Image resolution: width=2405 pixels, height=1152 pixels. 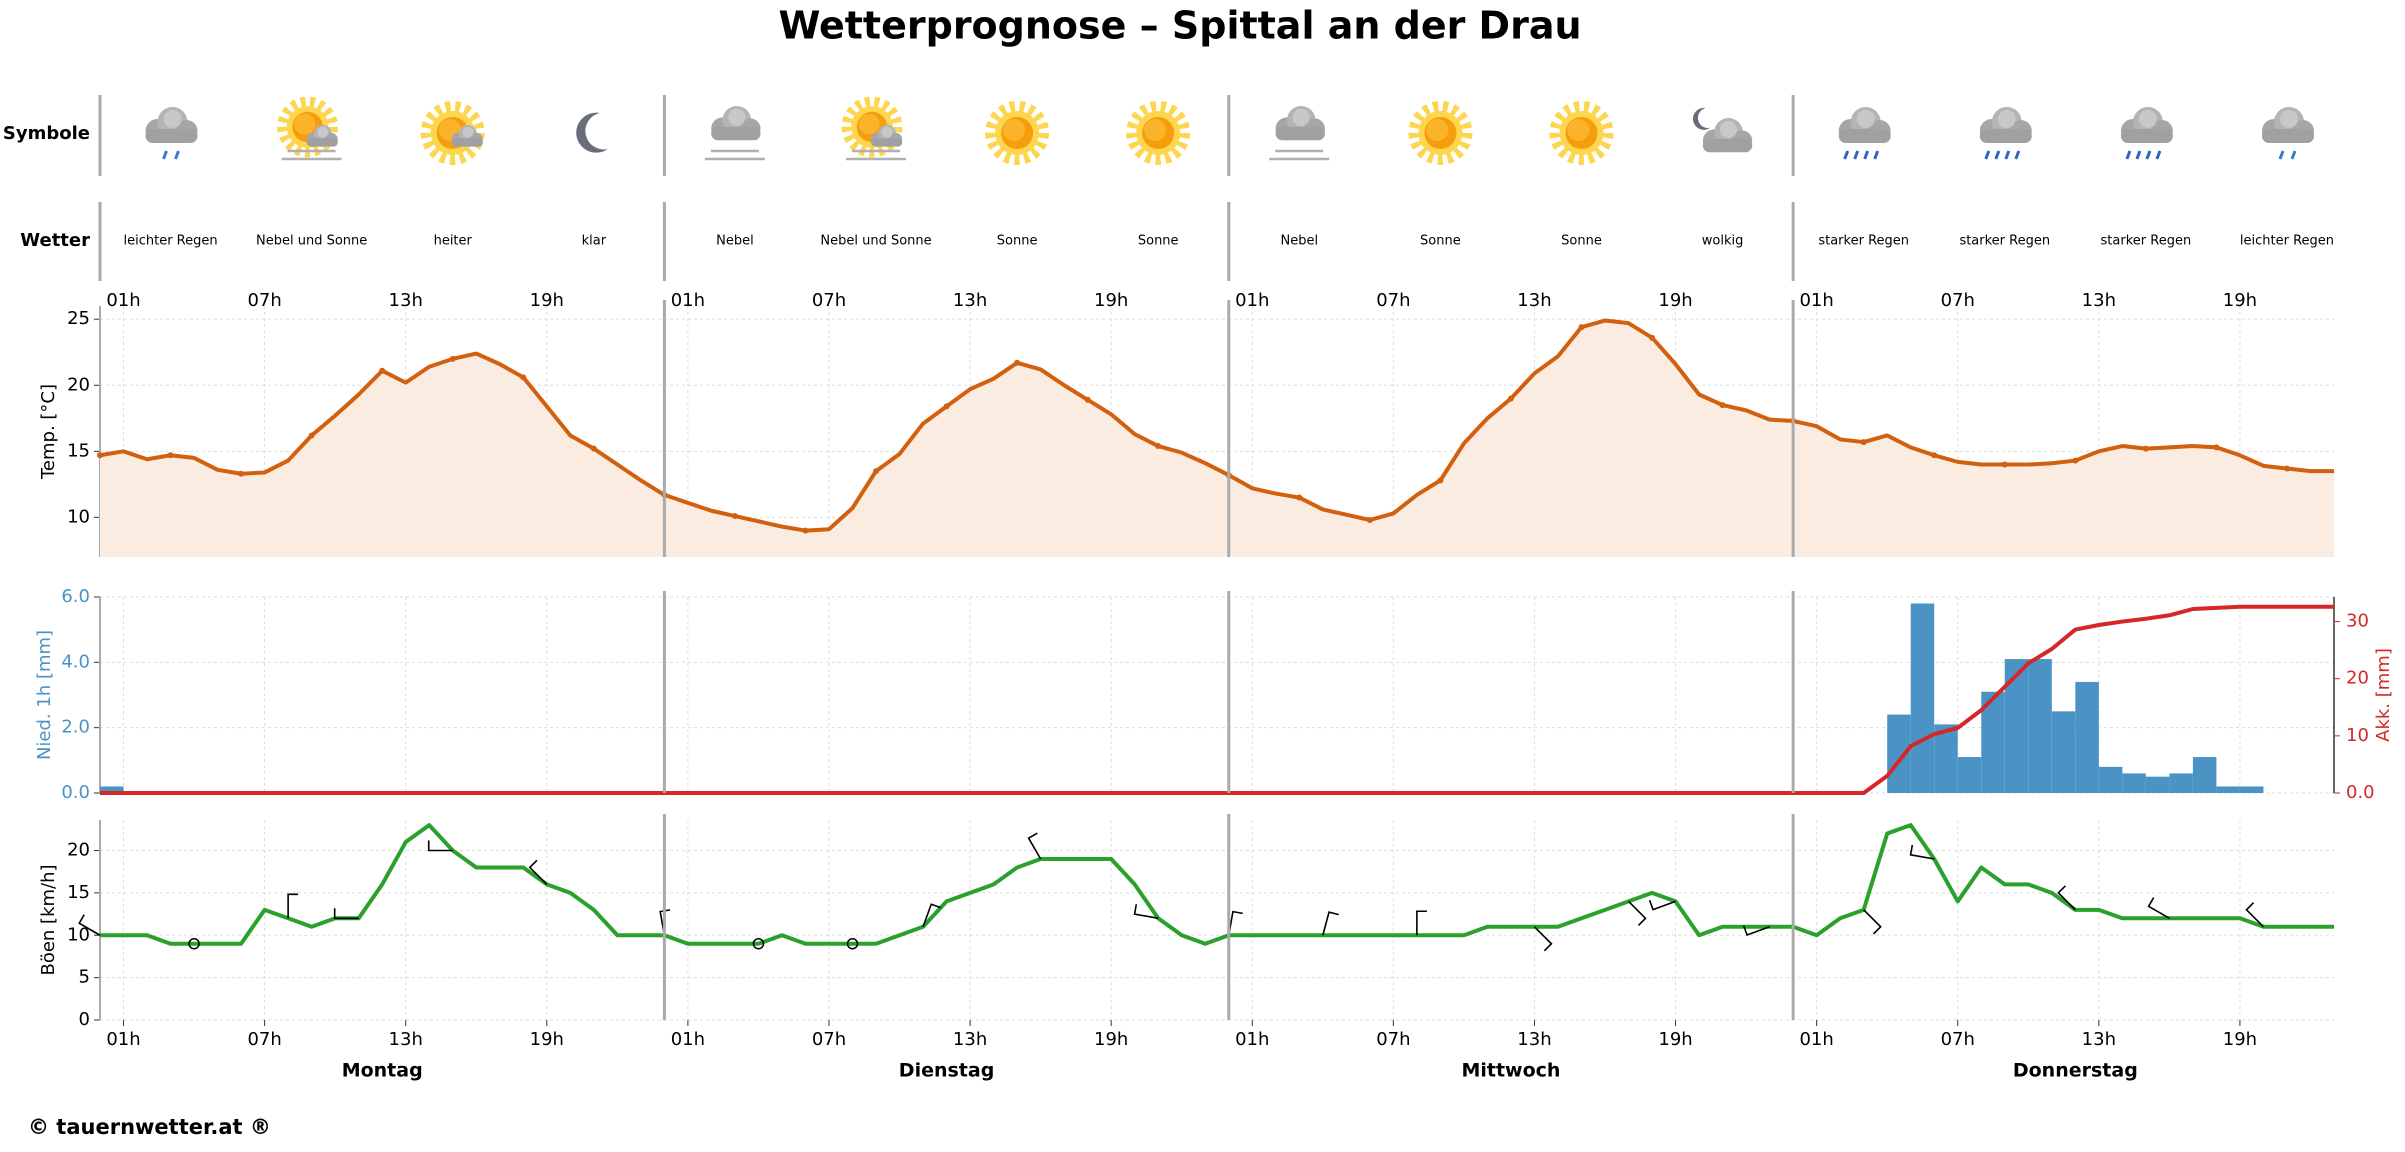 I want to click on weather-label: Sonne, so click(x=1158, y=241).